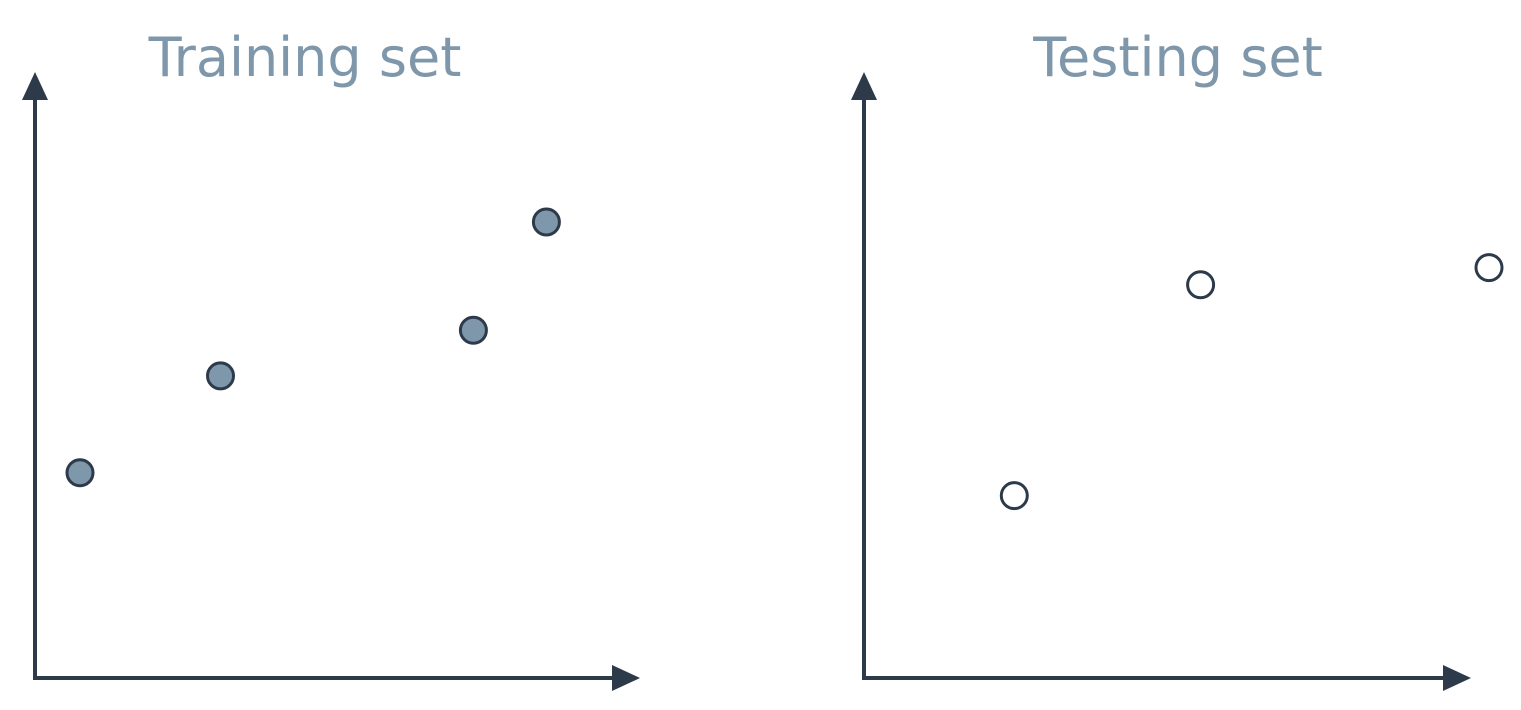 The width and height of the screenshot is (1521, 710). I want to click on chart-title-training: Training set, so click(305, 57).